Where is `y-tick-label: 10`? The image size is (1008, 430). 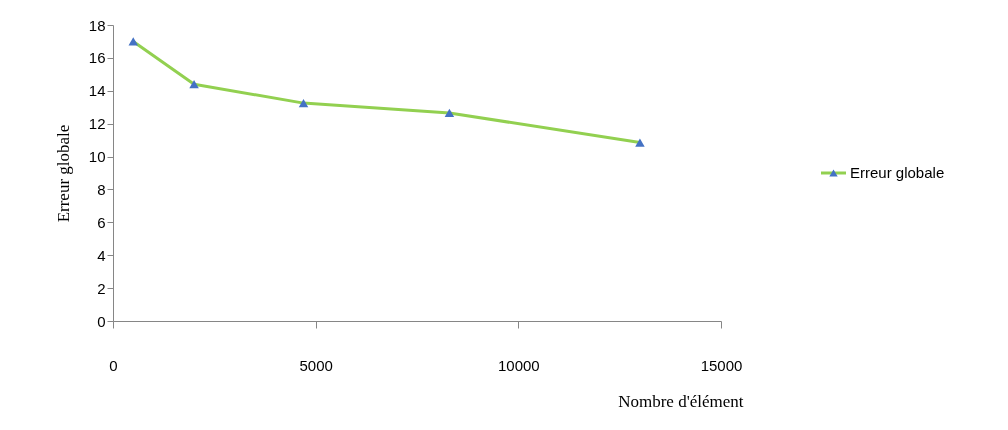 y-tick-label: 10 is located at coordinates (97, 157).